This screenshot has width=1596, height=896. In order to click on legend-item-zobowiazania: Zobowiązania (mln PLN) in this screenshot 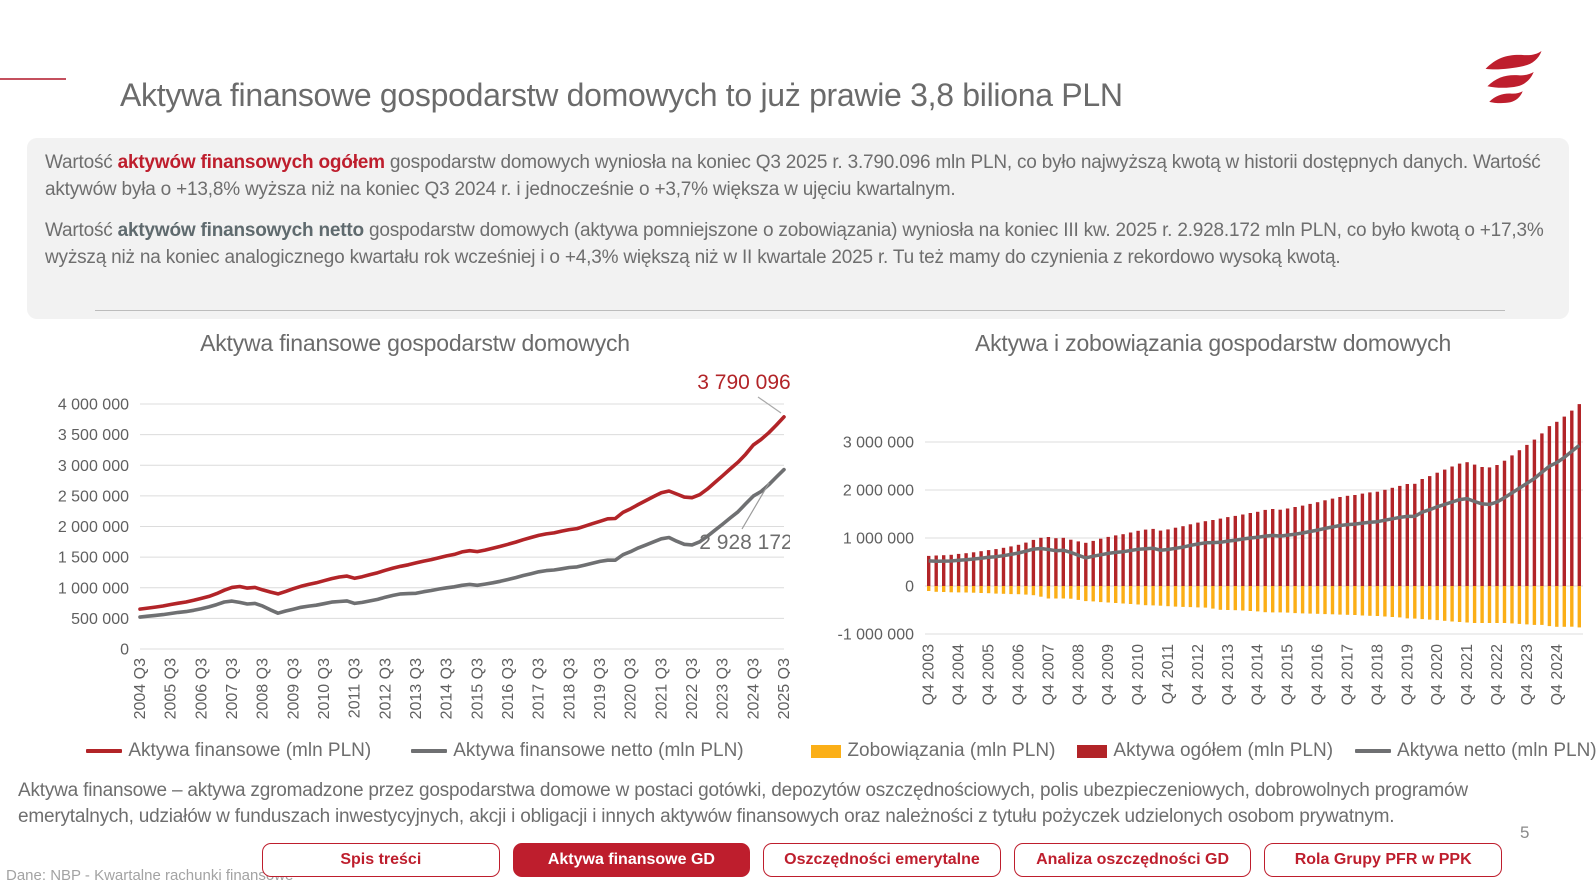, I will do `click(933, 751)`.